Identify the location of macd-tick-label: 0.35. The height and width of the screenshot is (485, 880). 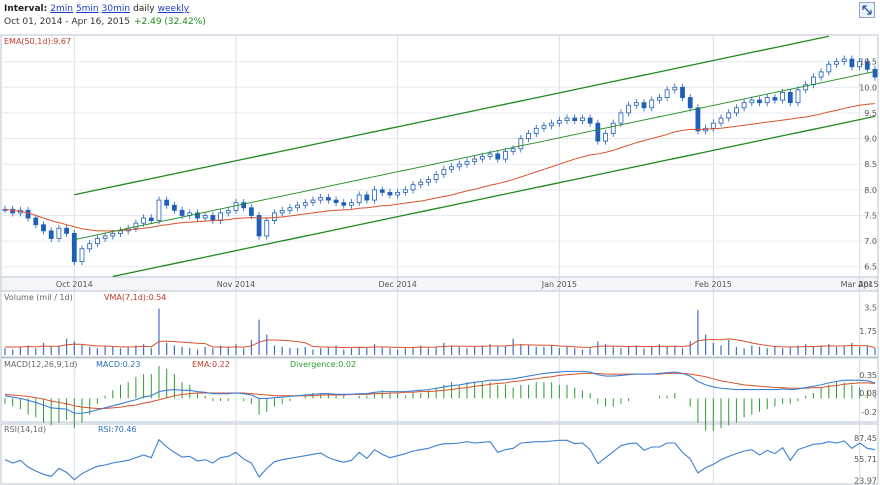
(868, 375).